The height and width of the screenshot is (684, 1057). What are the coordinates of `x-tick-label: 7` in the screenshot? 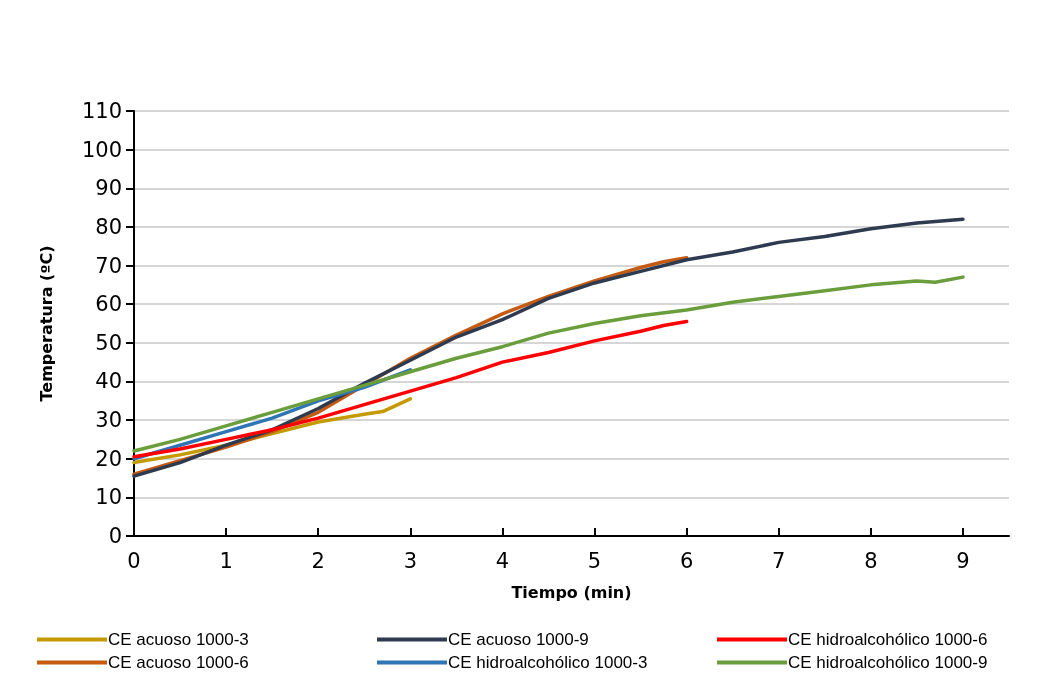 It's located at (779, 560).